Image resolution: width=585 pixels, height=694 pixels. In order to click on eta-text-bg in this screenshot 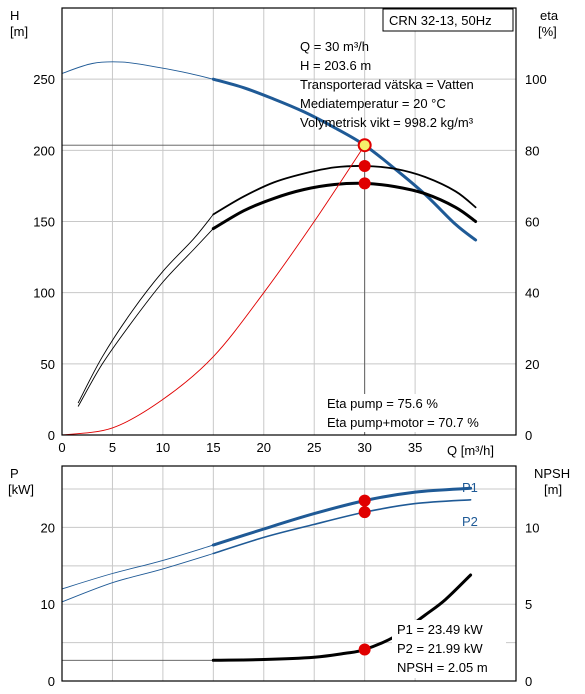, I will do `click(414, 413)`.